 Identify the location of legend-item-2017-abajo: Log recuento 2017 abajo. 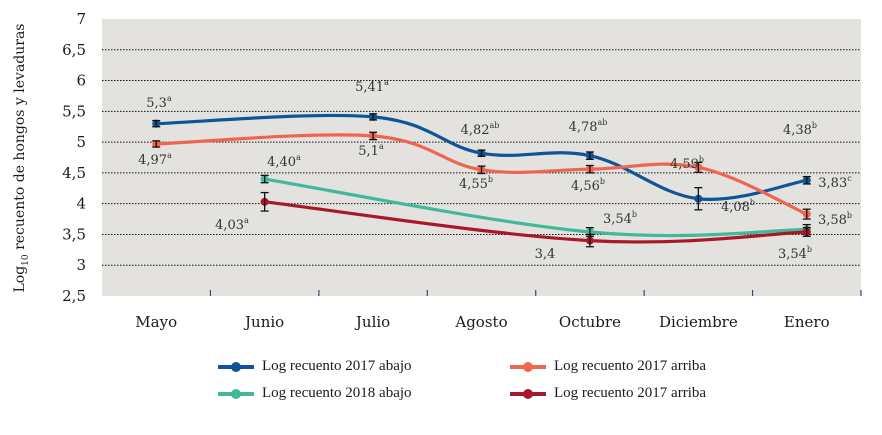
(364, 366).